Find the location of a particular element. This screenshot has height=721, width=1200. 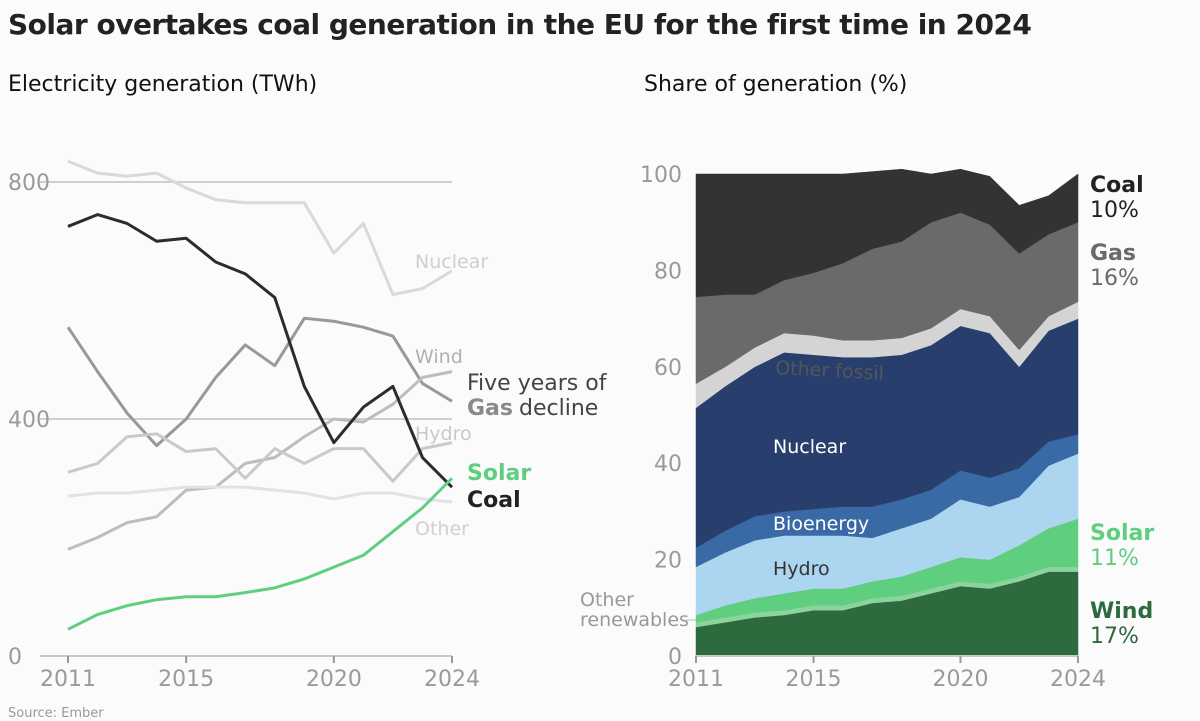

area-x-tick-2011: 2011 is located at coordinates (696, 679).